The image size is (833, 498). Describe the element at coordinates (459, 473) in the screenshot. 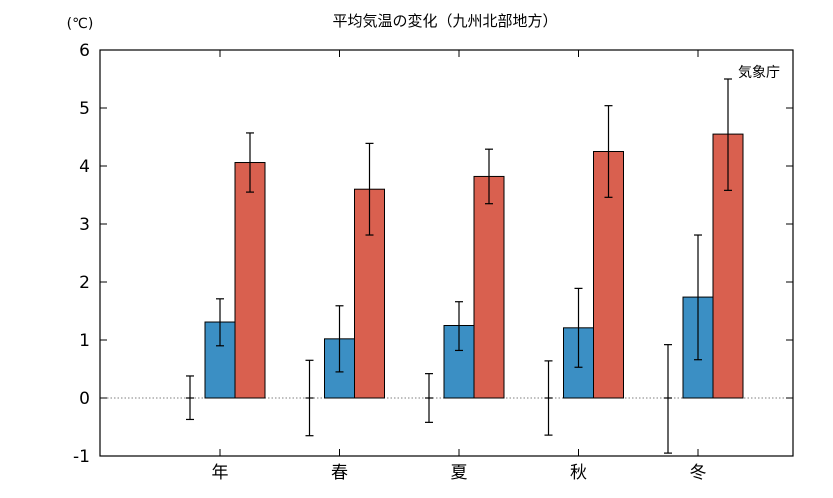

I see `x-tick-label: 夏` at that location.